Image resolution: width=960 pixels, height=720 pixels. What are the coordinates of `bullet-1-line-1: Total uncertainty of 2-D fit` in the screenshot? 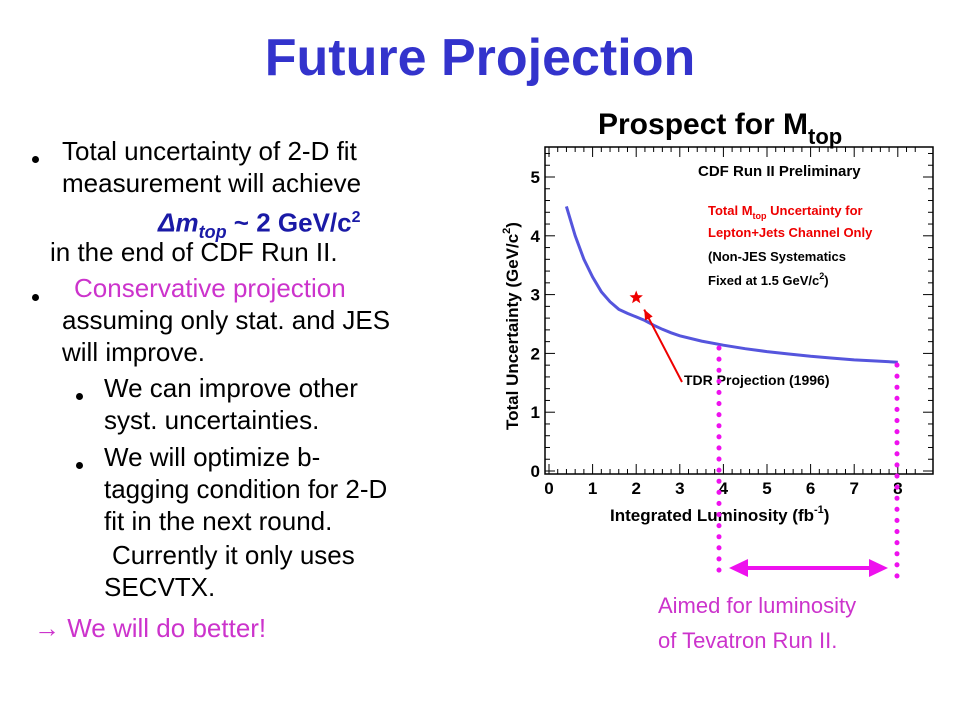 It's located at (209, 151).